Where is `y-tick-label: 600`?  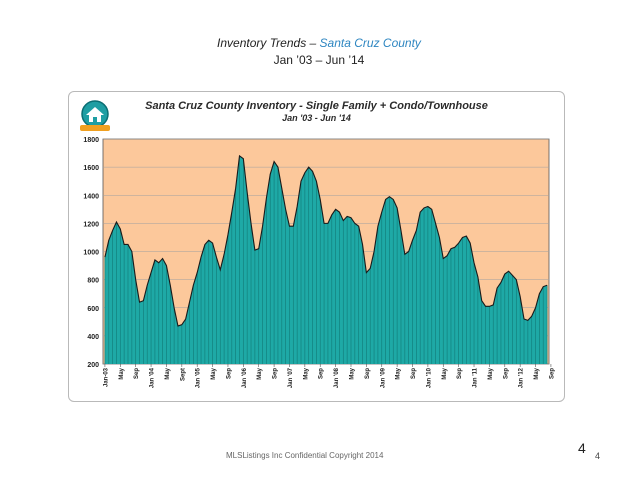 y-tick-label: 600 is located at coordinates (93, 309).